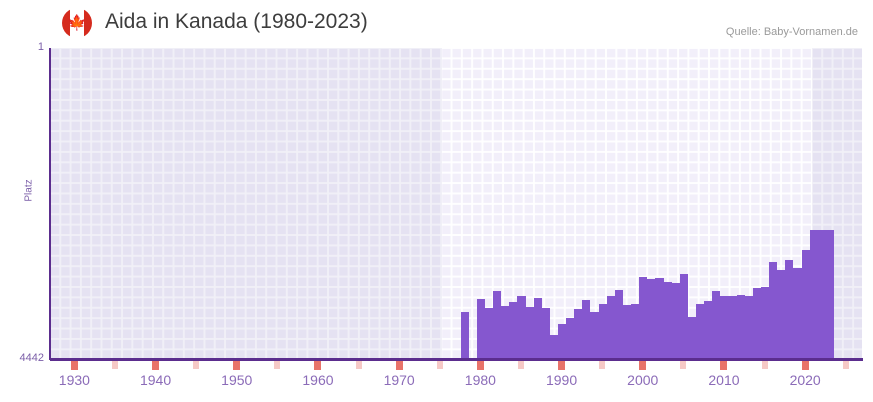  What do you see at coordinates (358, 365) in the screenshot?
I see `x-tick-1965` at bounding box center [358, 365].